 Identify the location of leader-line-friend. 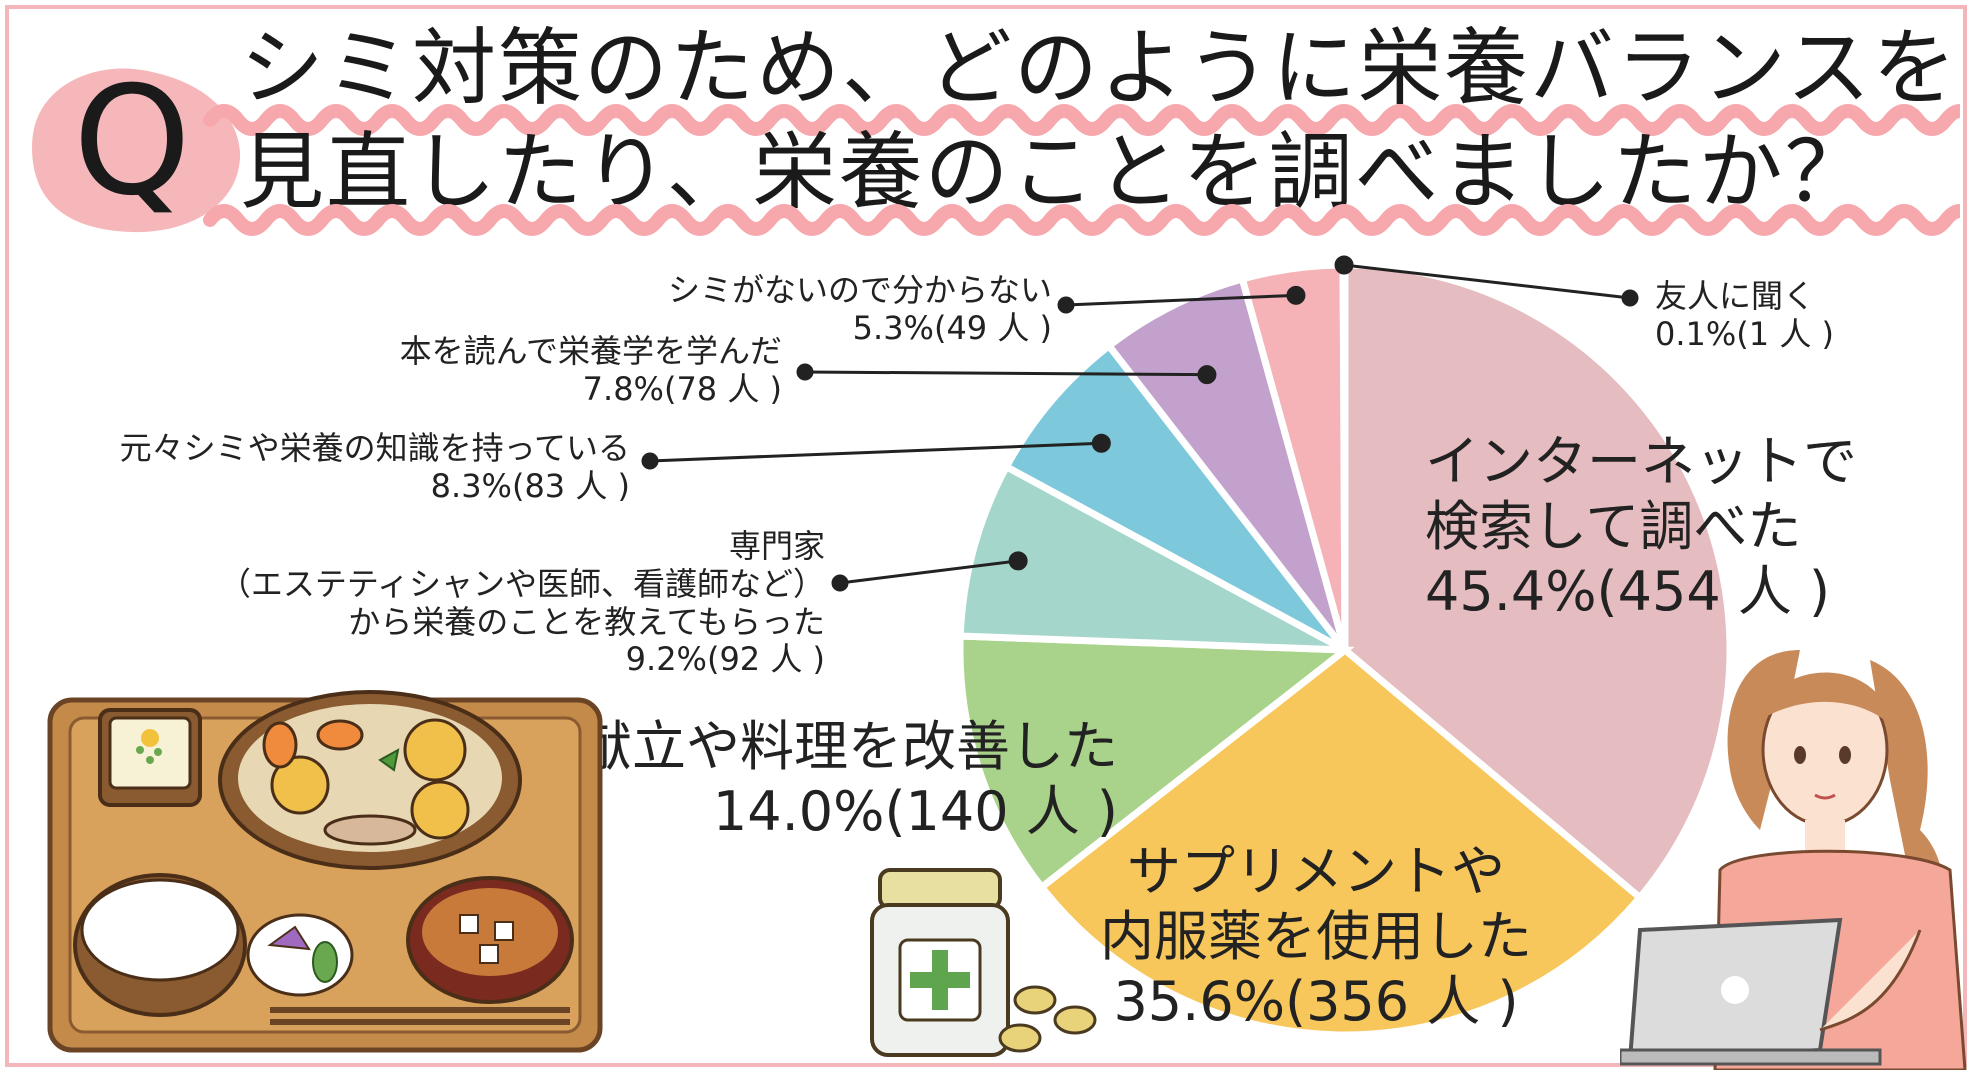
(1487, 281).